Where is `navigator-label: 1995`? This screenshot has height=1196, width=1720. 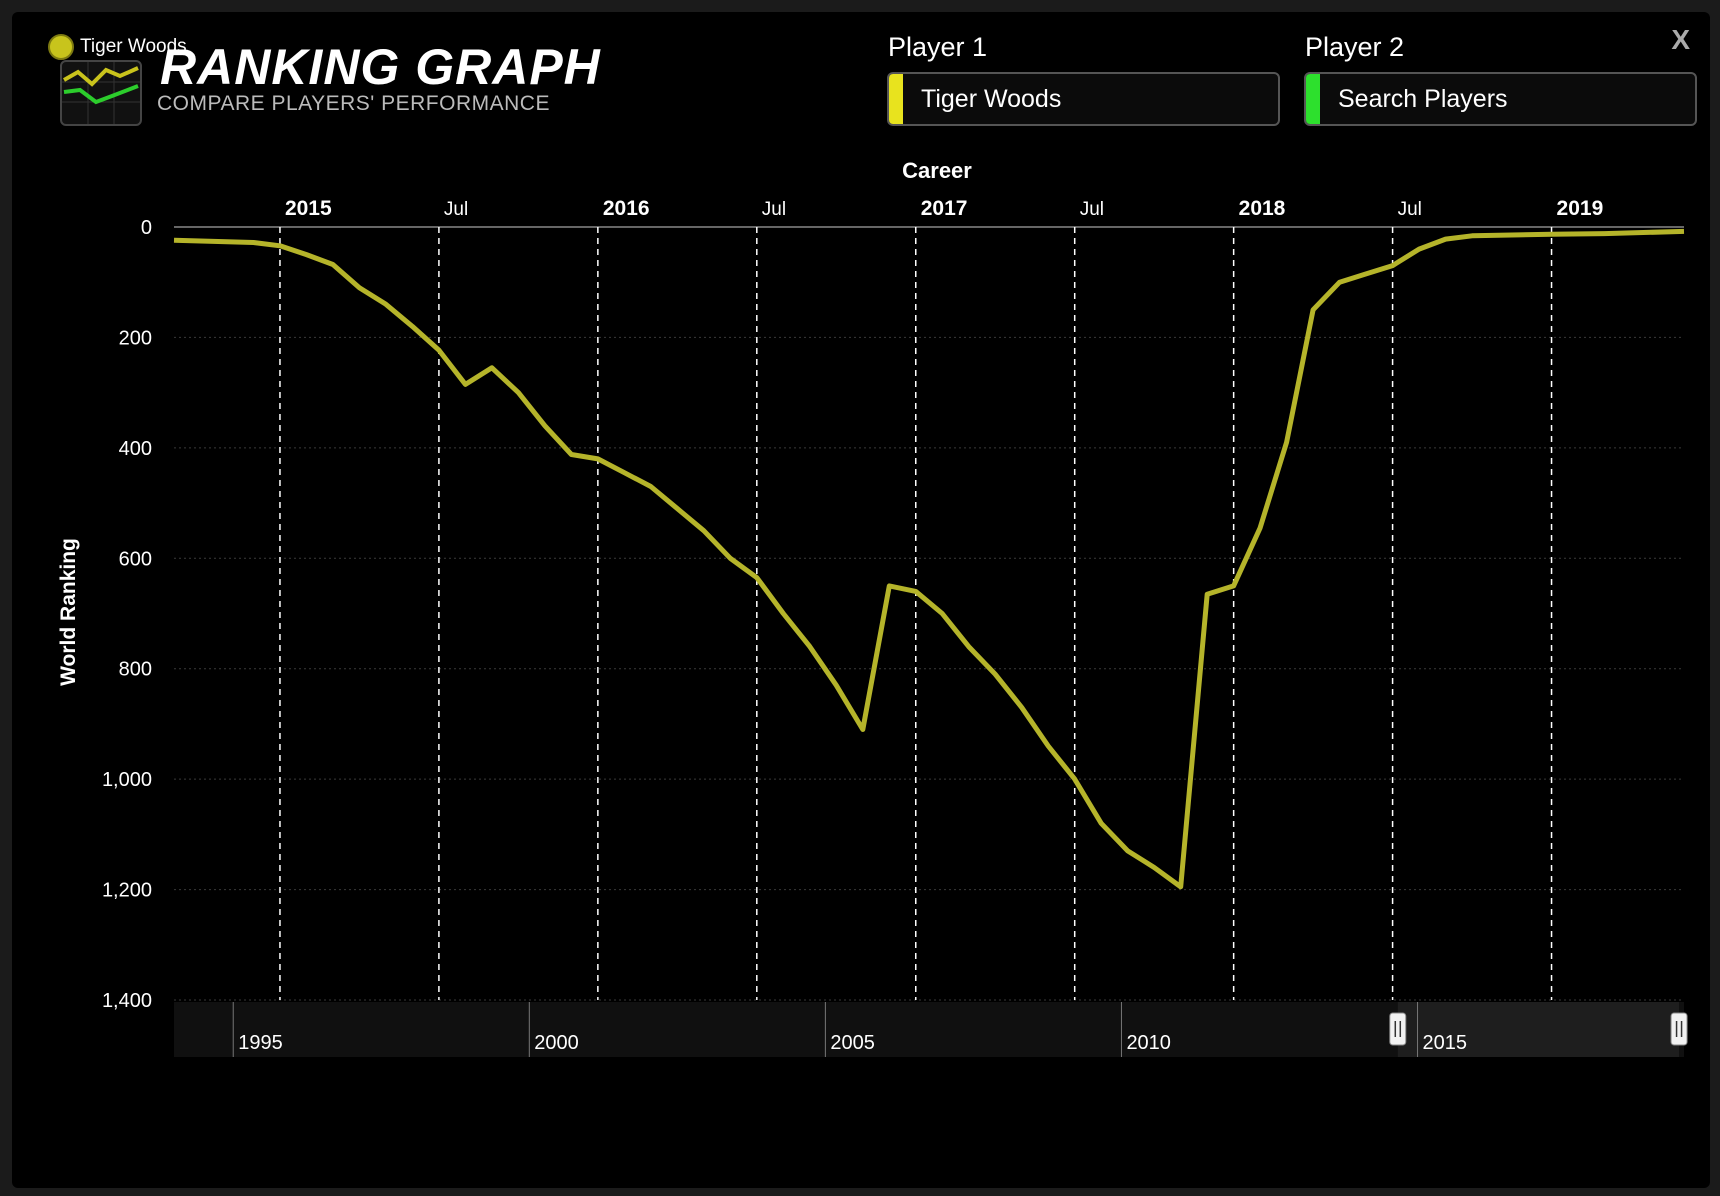
navigator-label: 1995 is located at coordinates (260, 1043).